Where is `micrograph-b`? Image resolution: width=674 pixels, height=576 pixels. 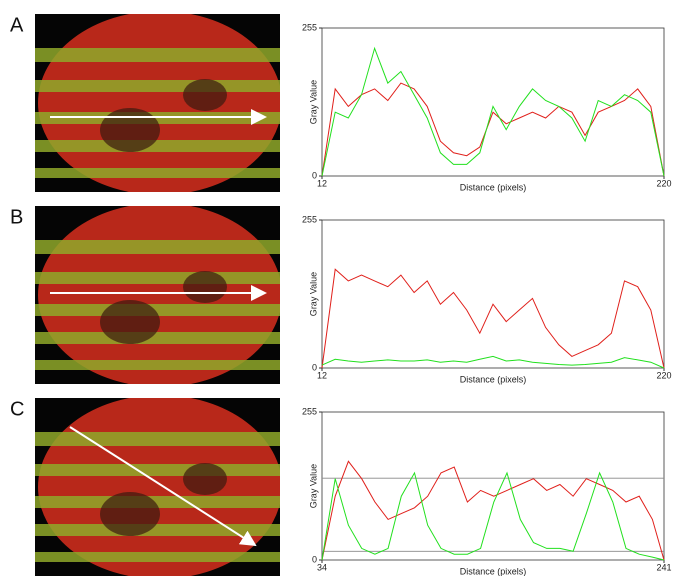 micrograph-b is located at coordinates (157, 295).